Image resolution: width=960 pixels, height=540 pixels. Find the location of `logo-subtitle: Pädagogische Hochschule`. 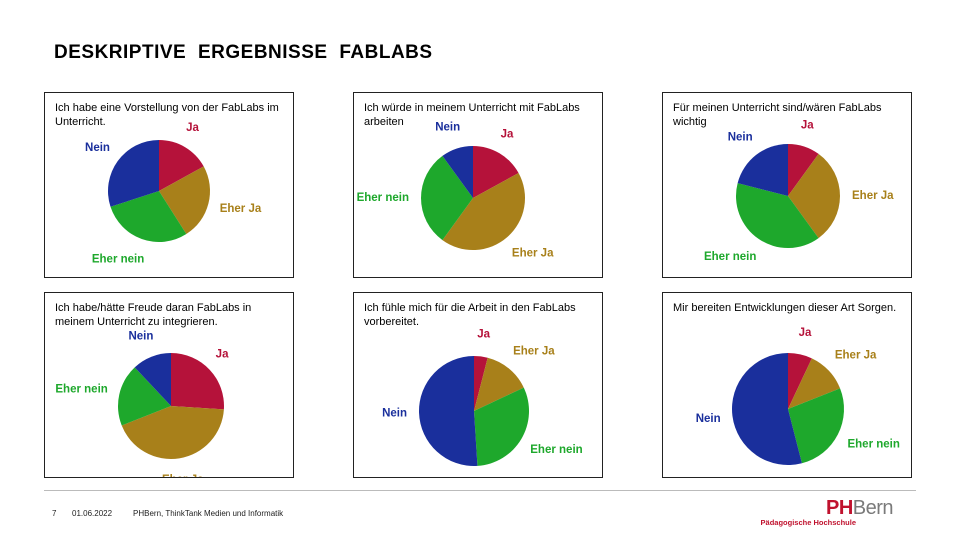

logo-subtitle: Pädagogische Hochschule is located at coordinates (808, 522).